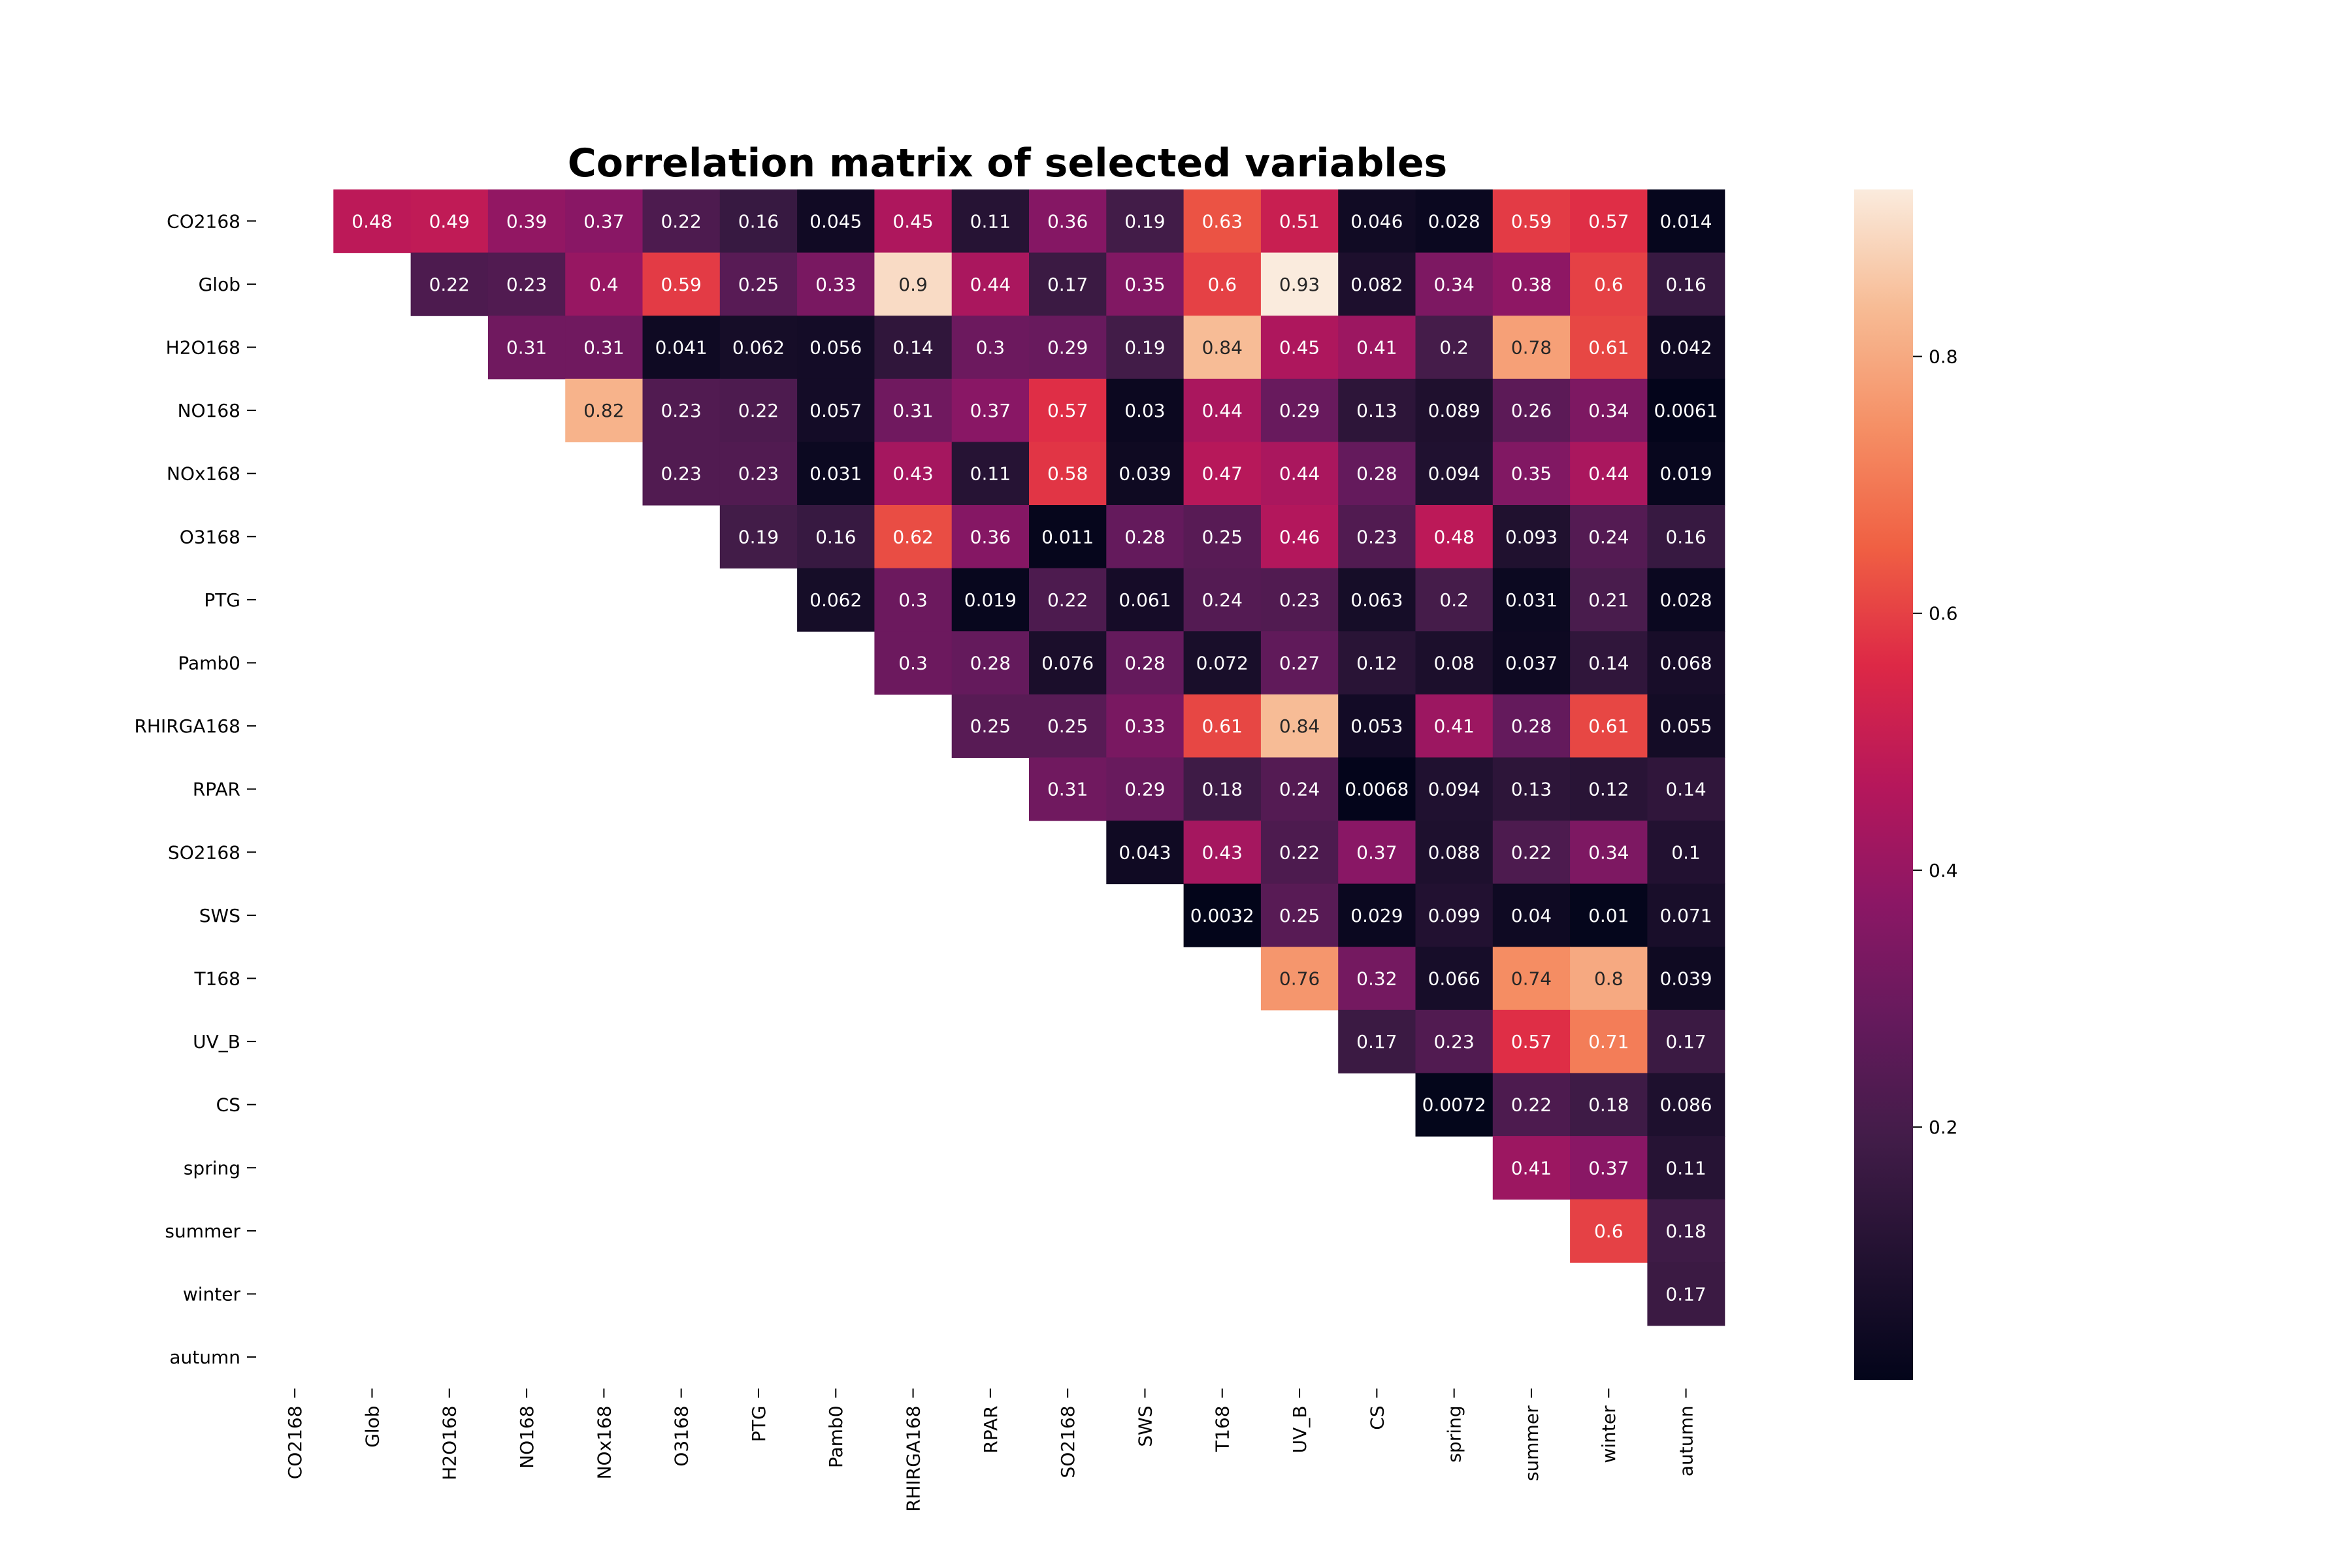 This screenshot has height=1568, width=2352. I want to click on y-tick-label: UV_B, so click(216, 1042).